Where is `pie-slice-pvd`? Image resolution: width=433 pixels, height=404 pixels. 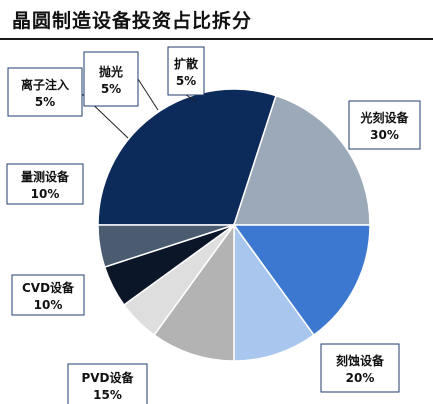 pie-slice-pvd is located at coordinates (301, 280).